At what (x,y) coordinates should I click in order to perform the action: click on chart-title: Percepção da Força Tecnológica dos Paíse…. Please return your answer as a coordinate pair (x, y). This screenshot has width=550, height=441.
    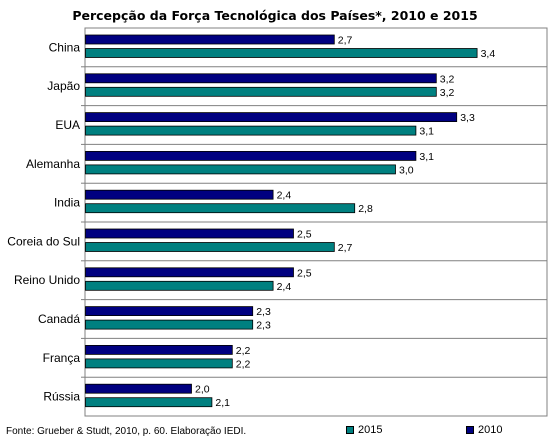
    Looking at the image, I should click on (275, 15).